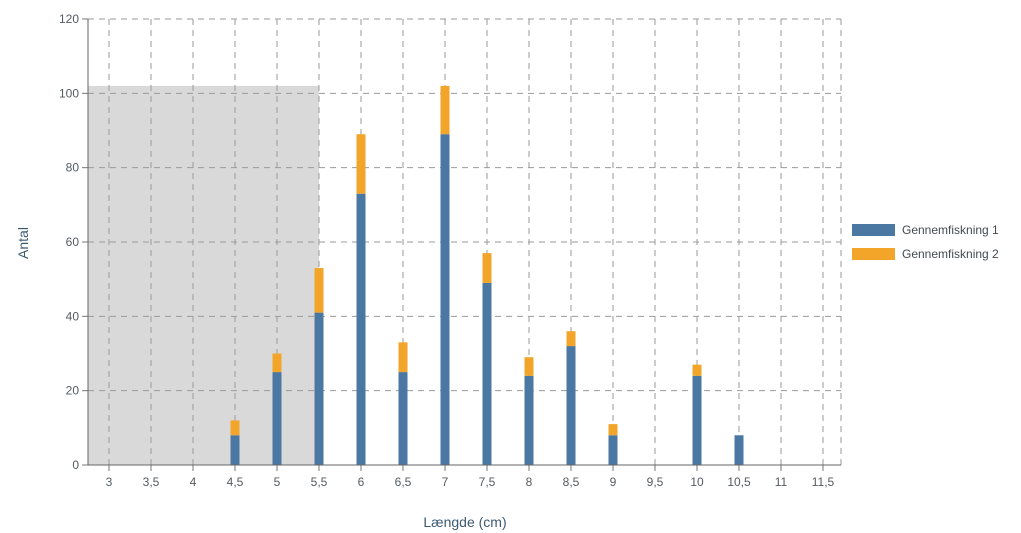 The height and width of the screenshot is (533, 1021). What do you see at coordinates (69, 93) in the screenshot?
I see `y-tick-label: 100` at bounding box center [69, 93].